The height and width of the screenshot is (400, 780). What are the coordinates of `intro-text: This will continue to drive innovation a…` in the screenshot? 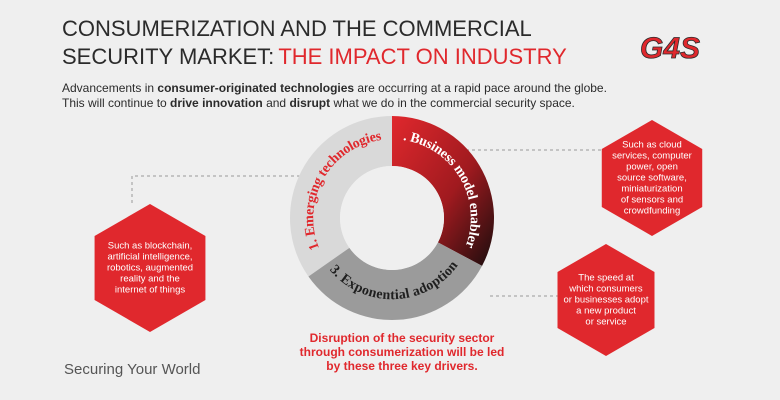 It's located at (318, 103).